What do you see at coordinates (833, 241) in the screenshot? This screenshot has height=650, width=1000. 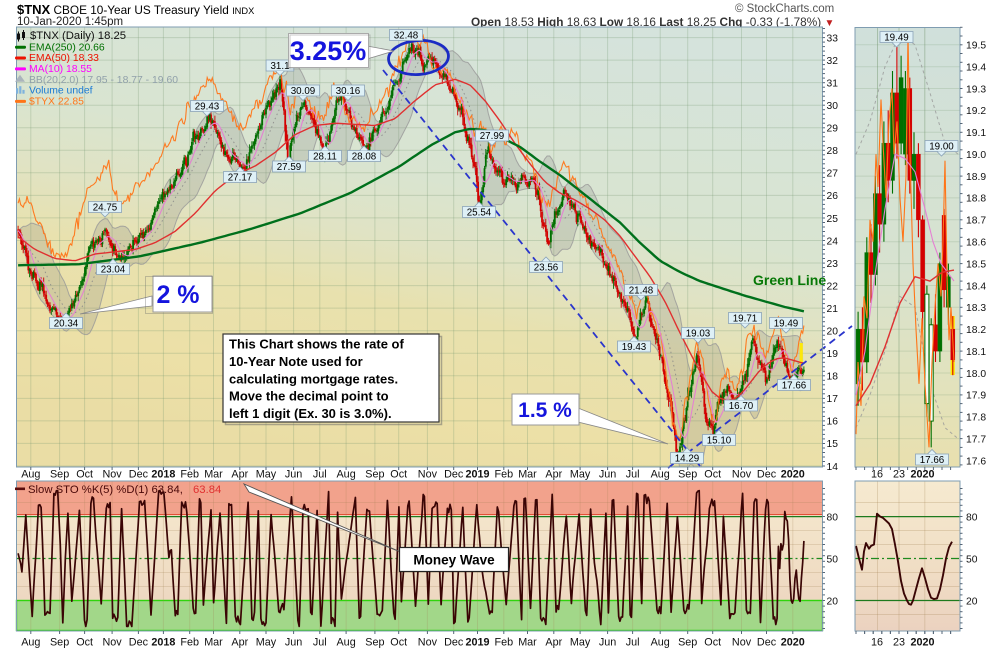 I see `svg-text: 24` at bounding box center [833, 241].